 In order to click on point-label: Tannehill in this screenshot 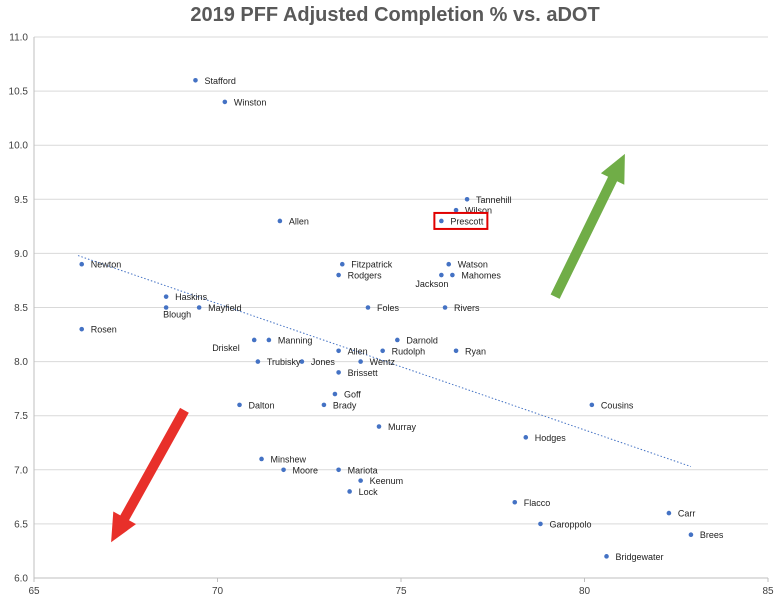, I will do `click(494, 200)`.